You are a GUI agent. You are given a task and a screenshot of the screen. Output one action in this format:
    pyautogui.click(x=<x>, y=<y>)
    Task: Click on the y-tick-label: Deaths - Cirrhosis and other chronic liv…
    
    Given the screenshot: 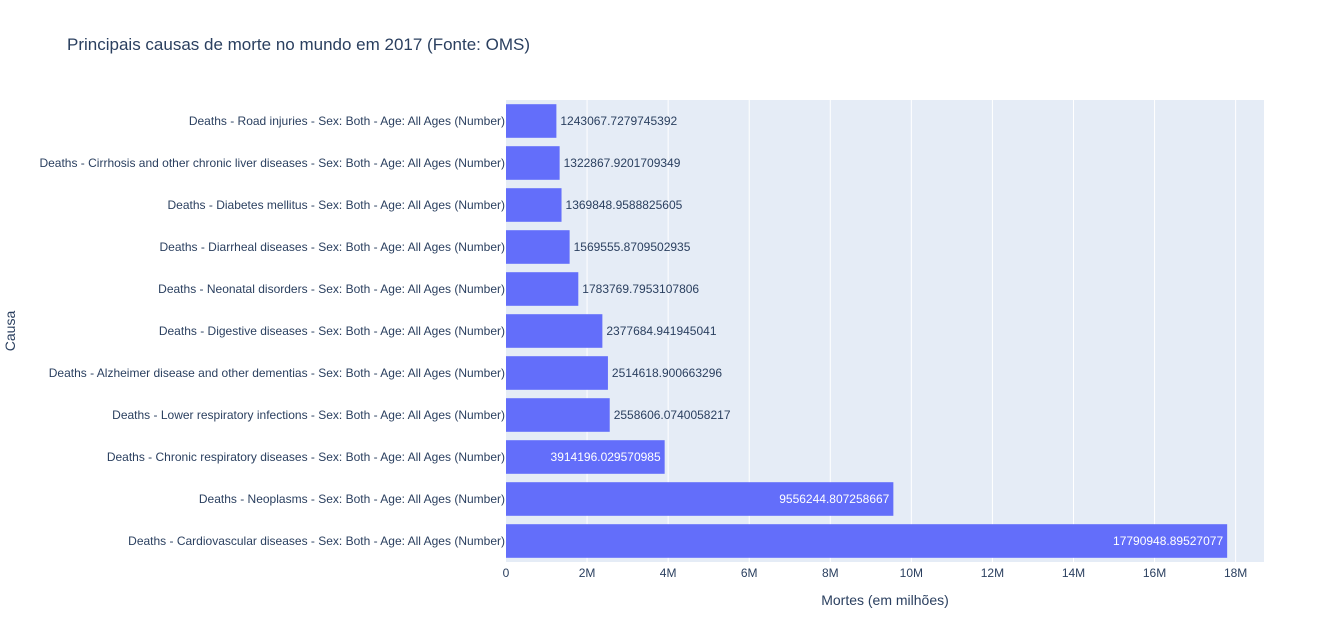 What is the action you would take?
    pyautogui.click(x=272, y=163)
    